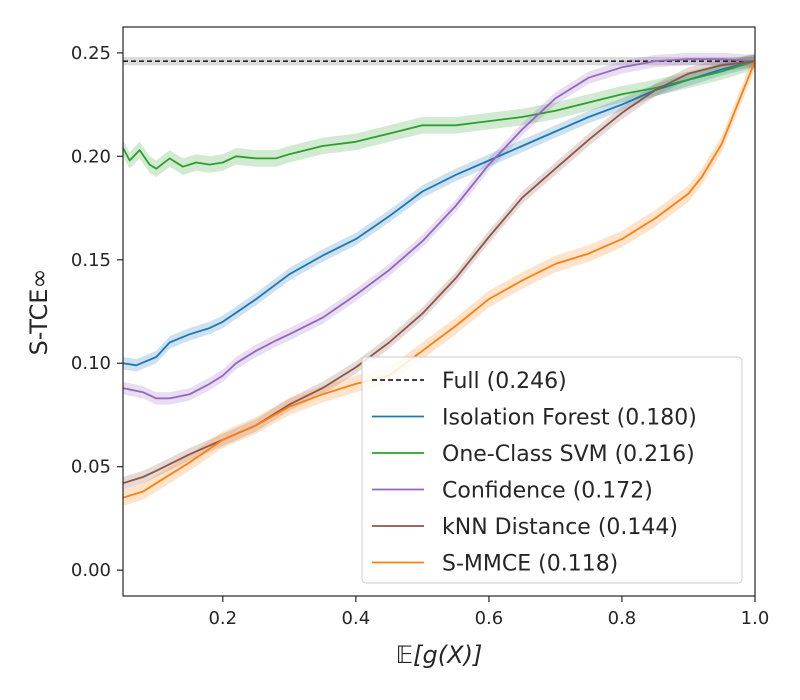 This screenshot has width=800, height=700. Describe the element at coordinates (504, 381) in the screenshot. I see `legend-label-full: Full (0.246)` at that location.